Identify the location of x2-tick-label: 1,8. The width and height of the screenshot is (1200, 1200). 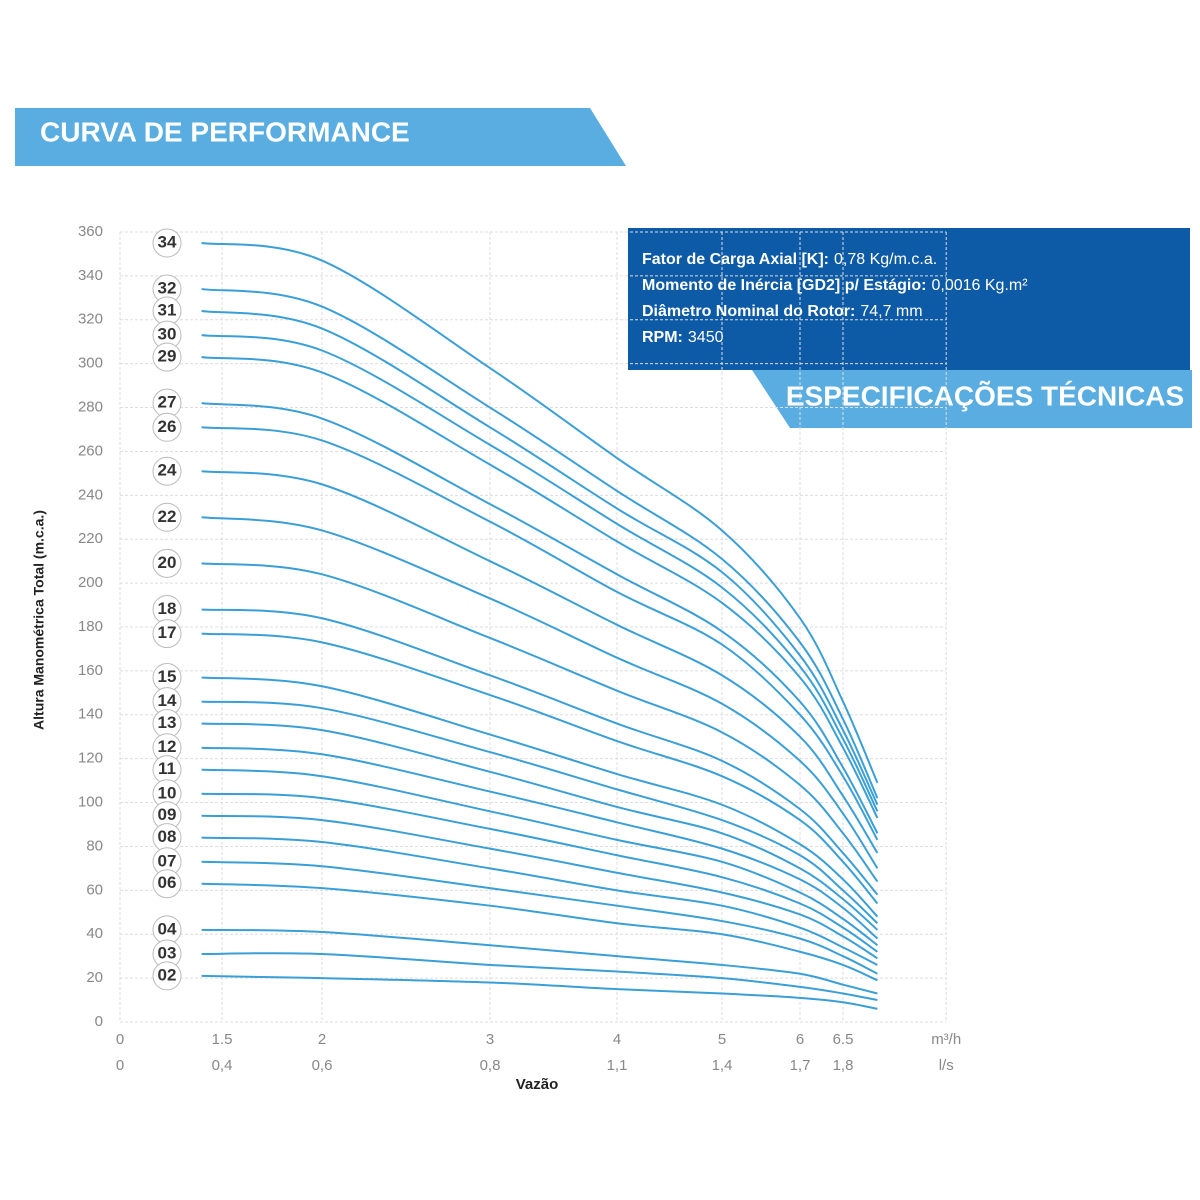
(843, 1065).